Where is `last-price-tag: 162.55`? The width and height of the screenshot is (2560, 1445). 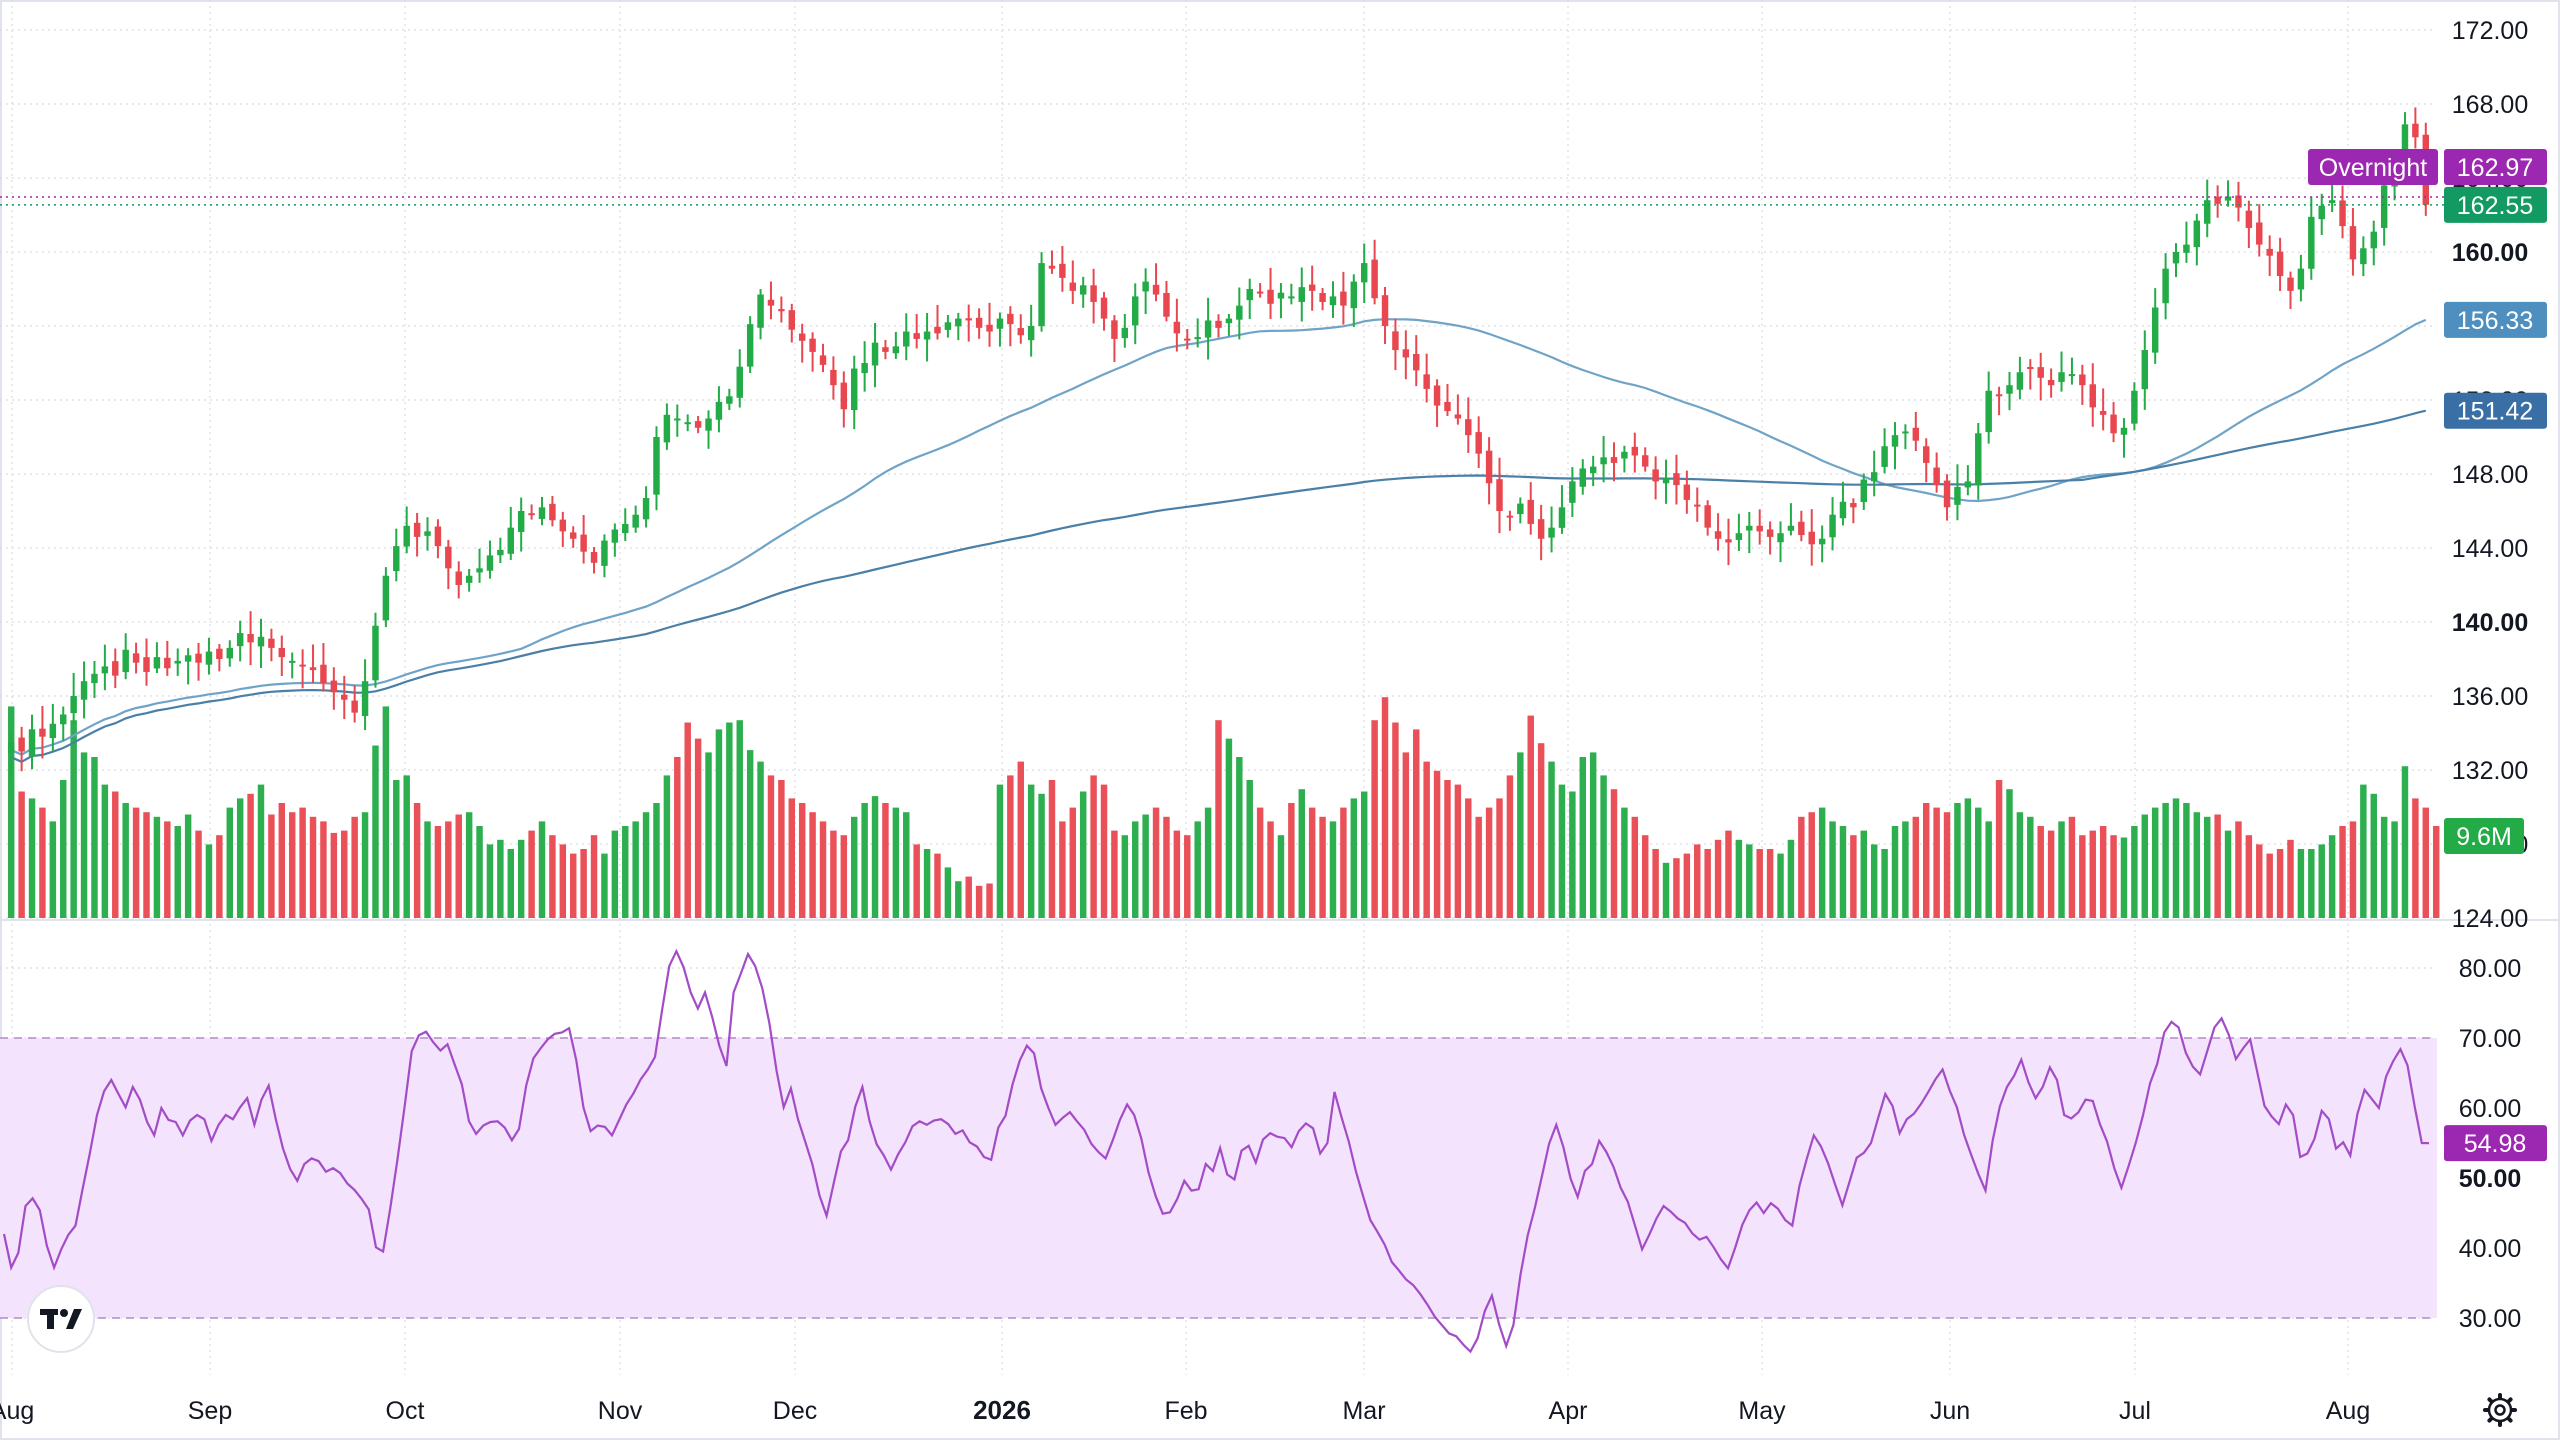
last-price-tag: 162.55 is located at coordinates (2495, 204).